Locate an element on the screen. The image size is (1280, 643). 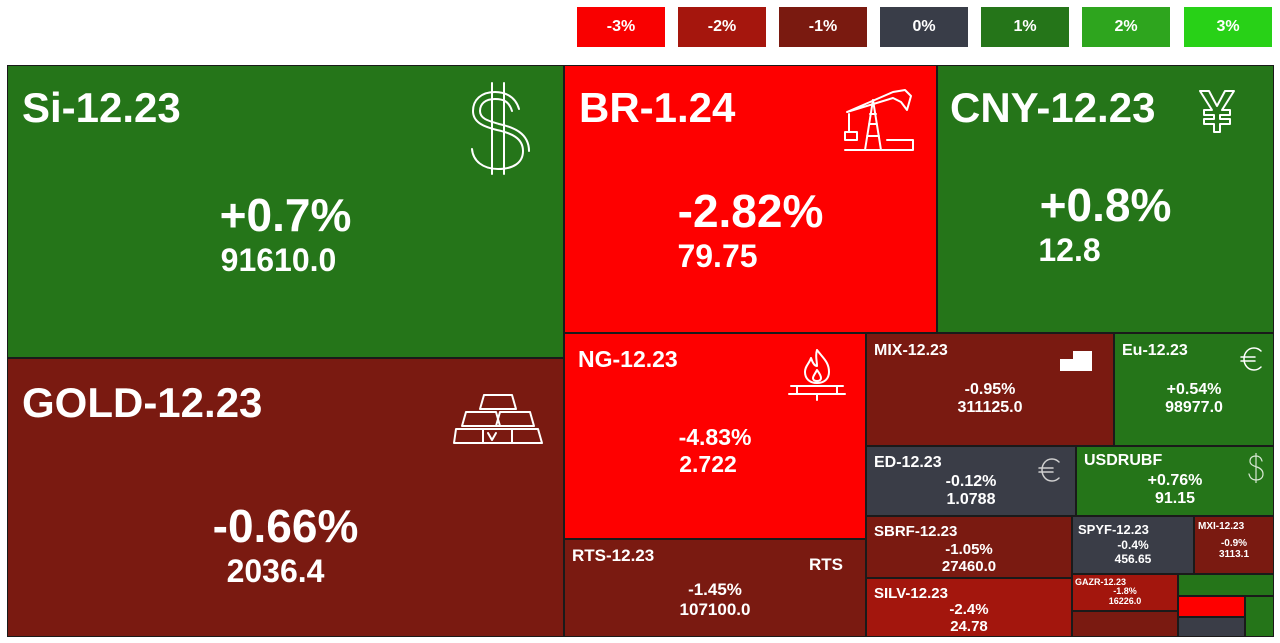
tile-name: GAZR-12.23 is located at coordinates (1101, 582).